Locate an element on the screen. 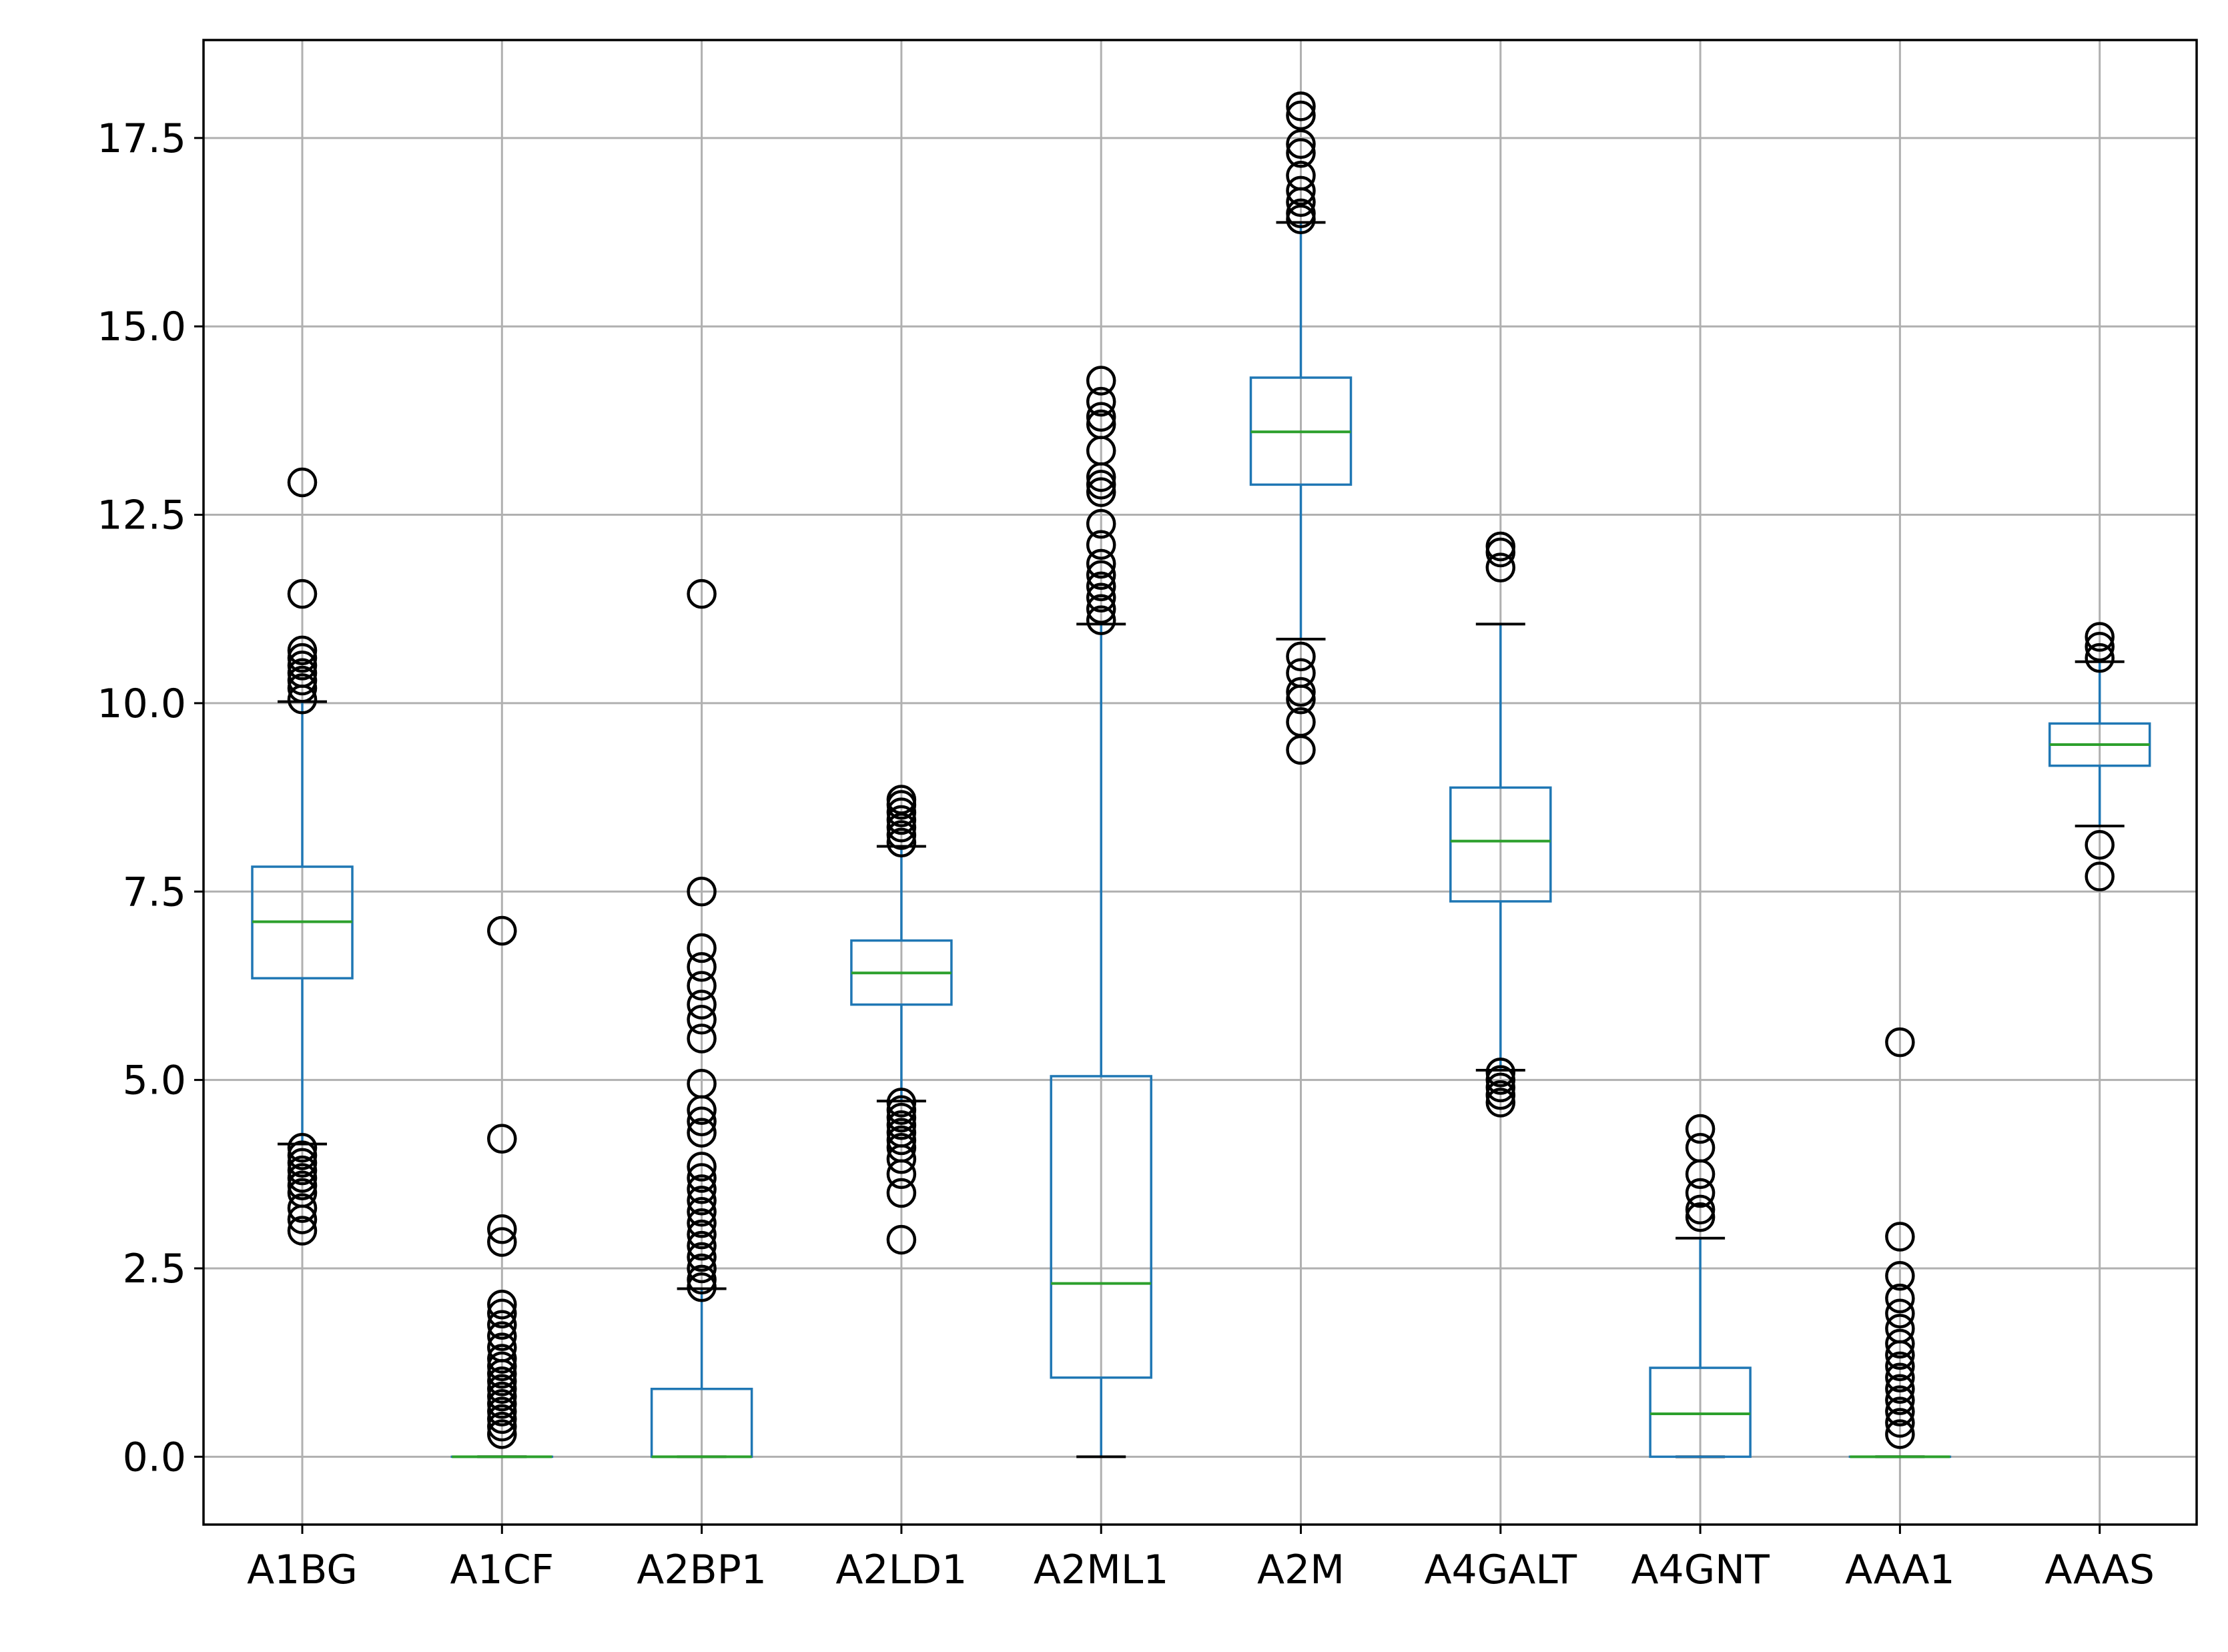 The image size is (2228, 1652). x-tick-label: A2ML1 is located at coordinates (1101, 1570).